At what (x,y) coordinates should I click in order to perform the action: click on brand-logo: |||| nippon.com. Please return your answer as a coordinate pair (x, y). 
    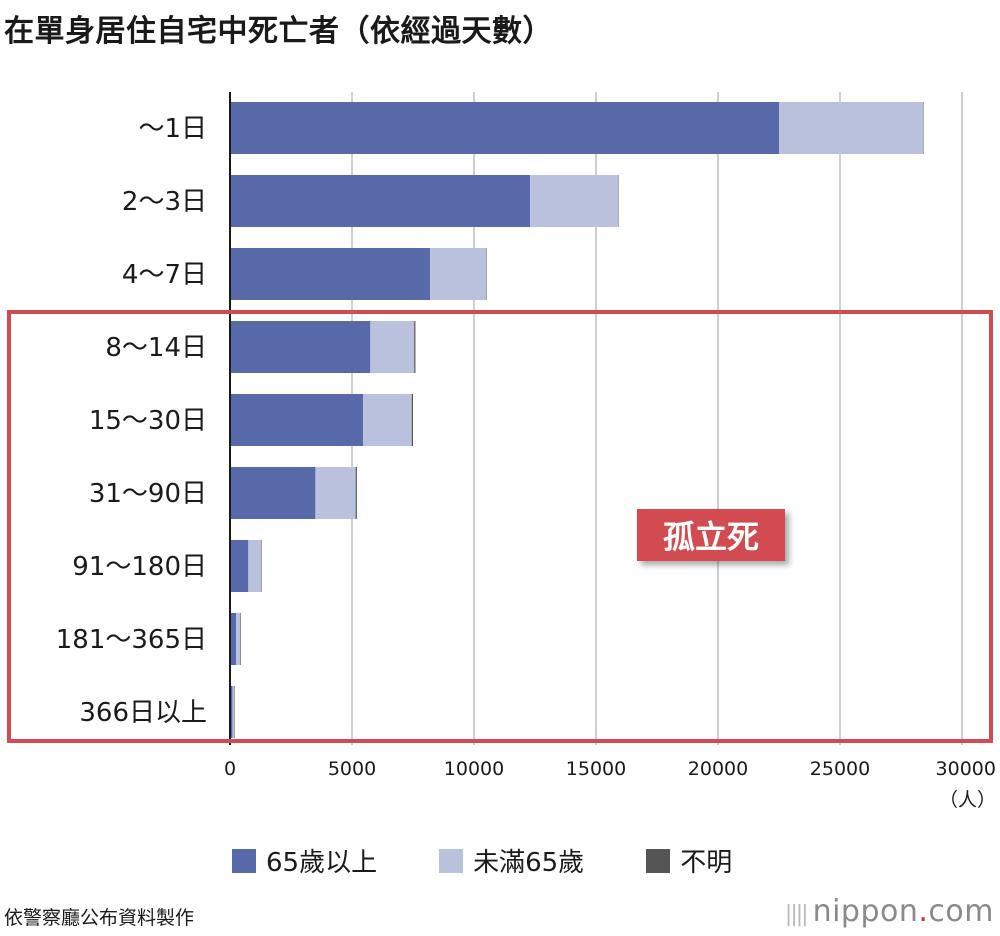
    Looking at the image, I should click on (889, 911).